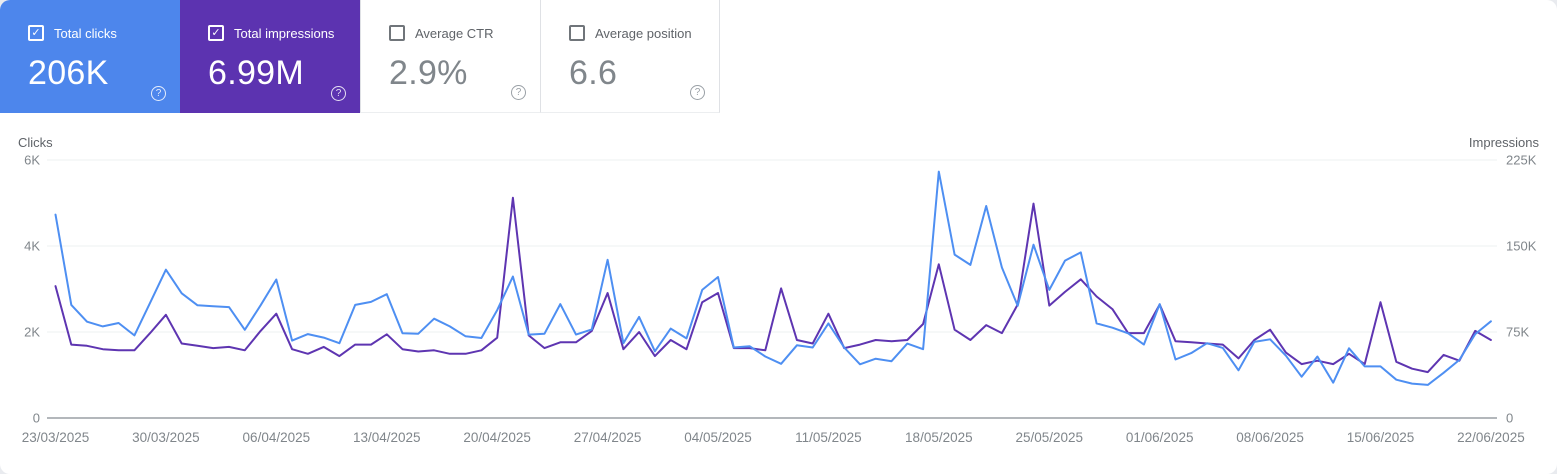 Image resolution: width=1557 pixels, height=474 pixels. What do you see at coordinates (454, 33) in the screenshot?
I see `card-label: Average CTR` at bounding box center [454, 33].